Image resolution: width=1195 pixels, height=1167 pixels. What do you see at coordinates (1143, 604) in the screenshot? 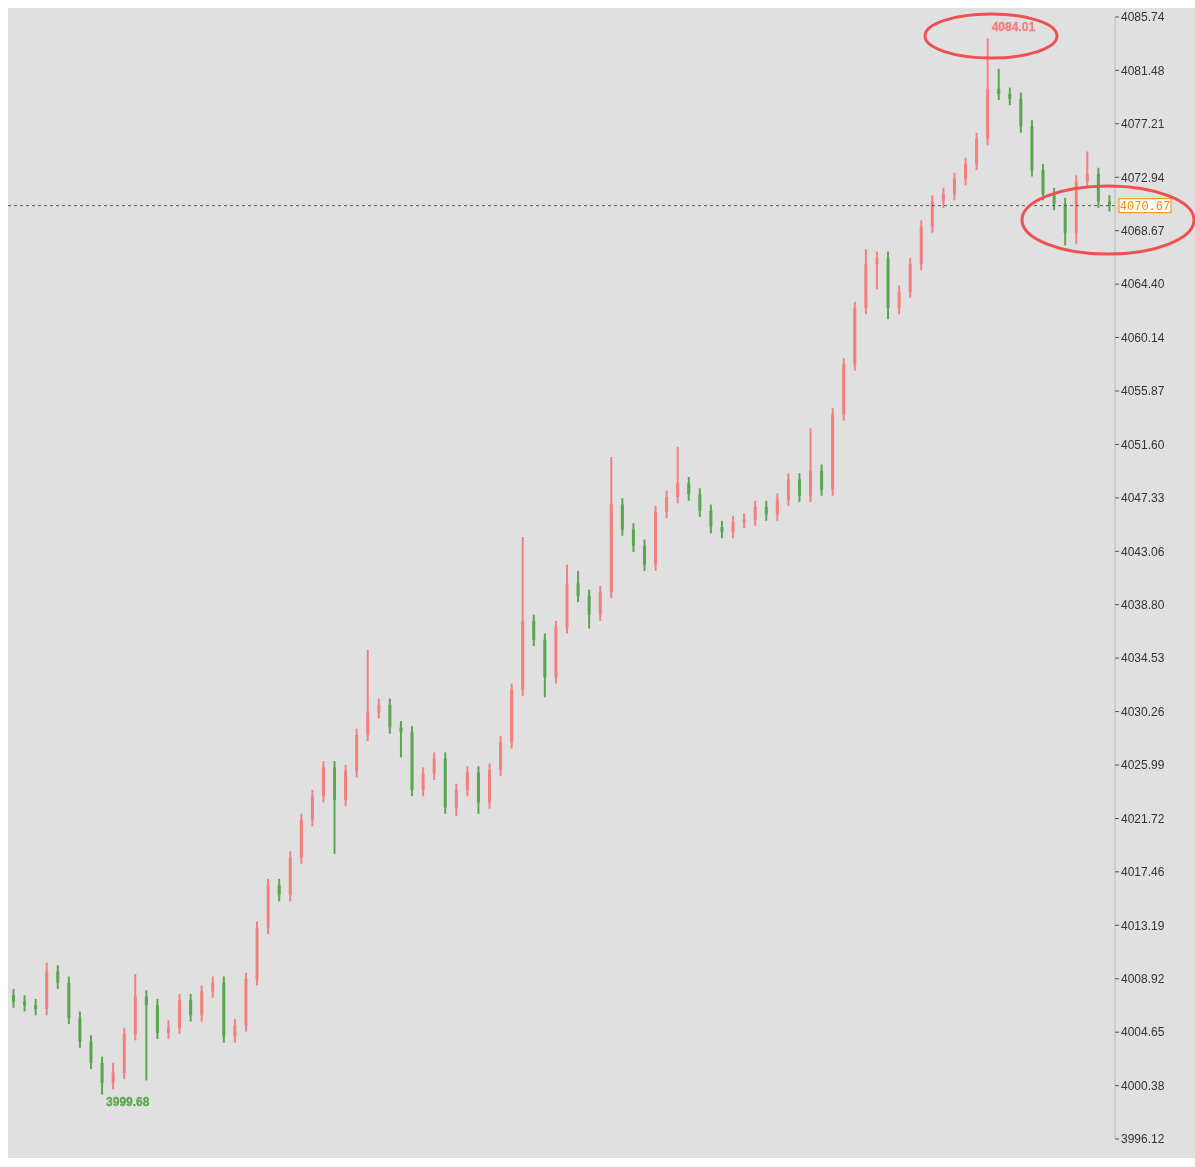
I see `y-tick-label: 4038.80` at bounding box center [1143, 604].